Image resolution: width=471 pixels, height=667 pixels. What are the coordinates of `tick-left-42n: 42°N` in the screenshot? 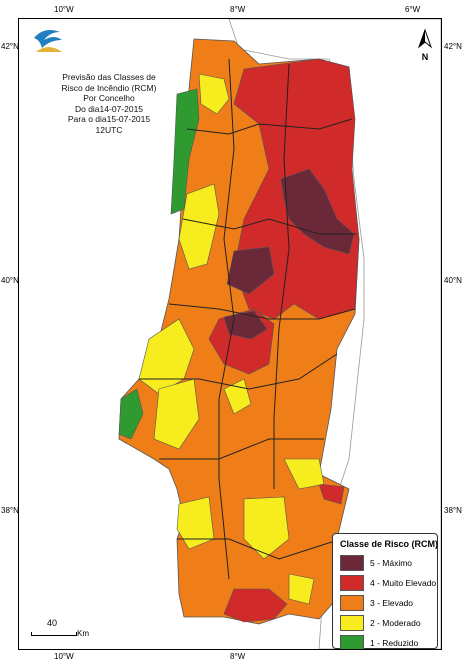 It's located at (10, 46).